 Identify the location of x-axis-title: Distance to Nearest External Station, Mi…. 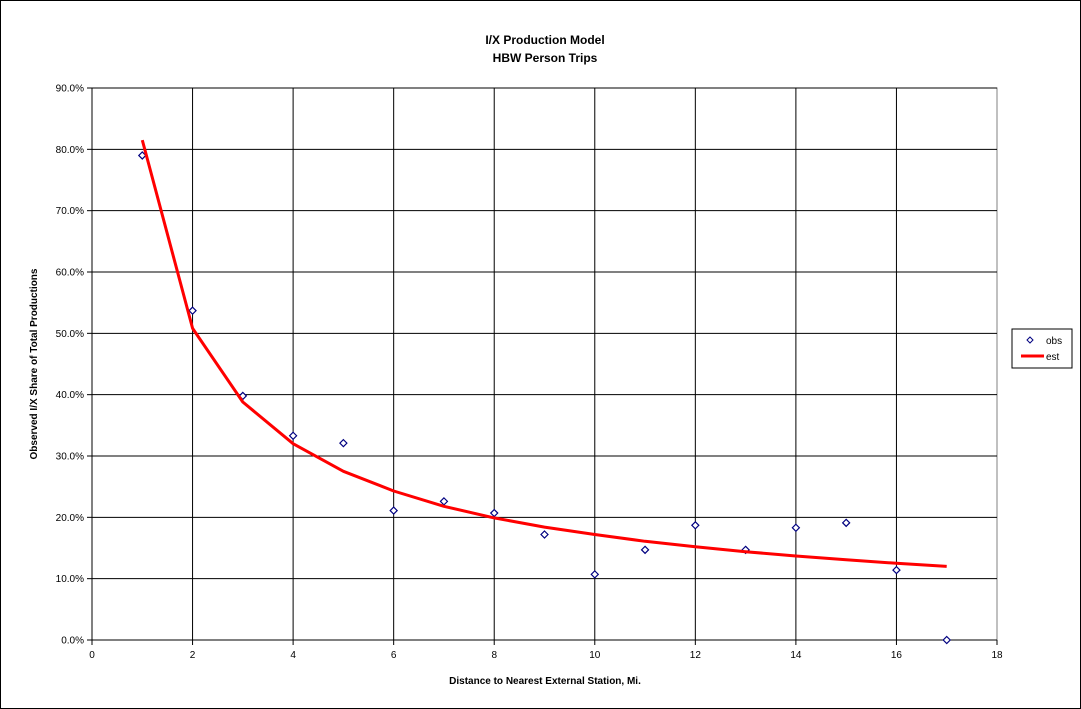
(545, 681).